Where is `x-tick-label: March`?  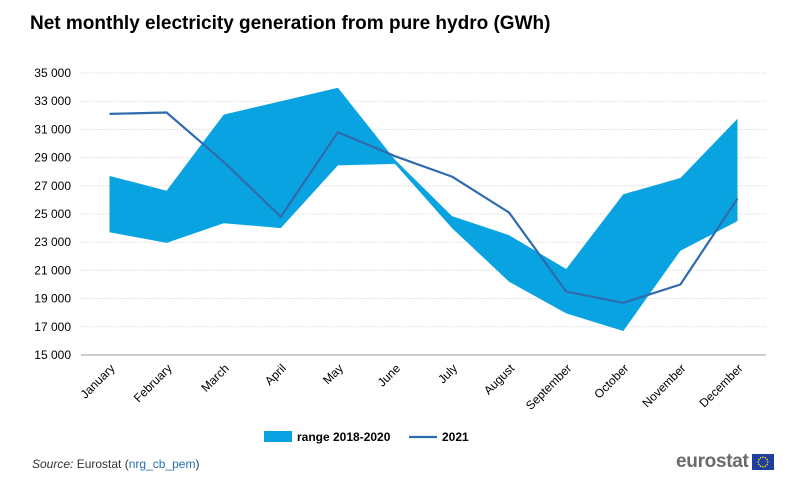 x-tick-label: March is located at coordinates (214, 377).